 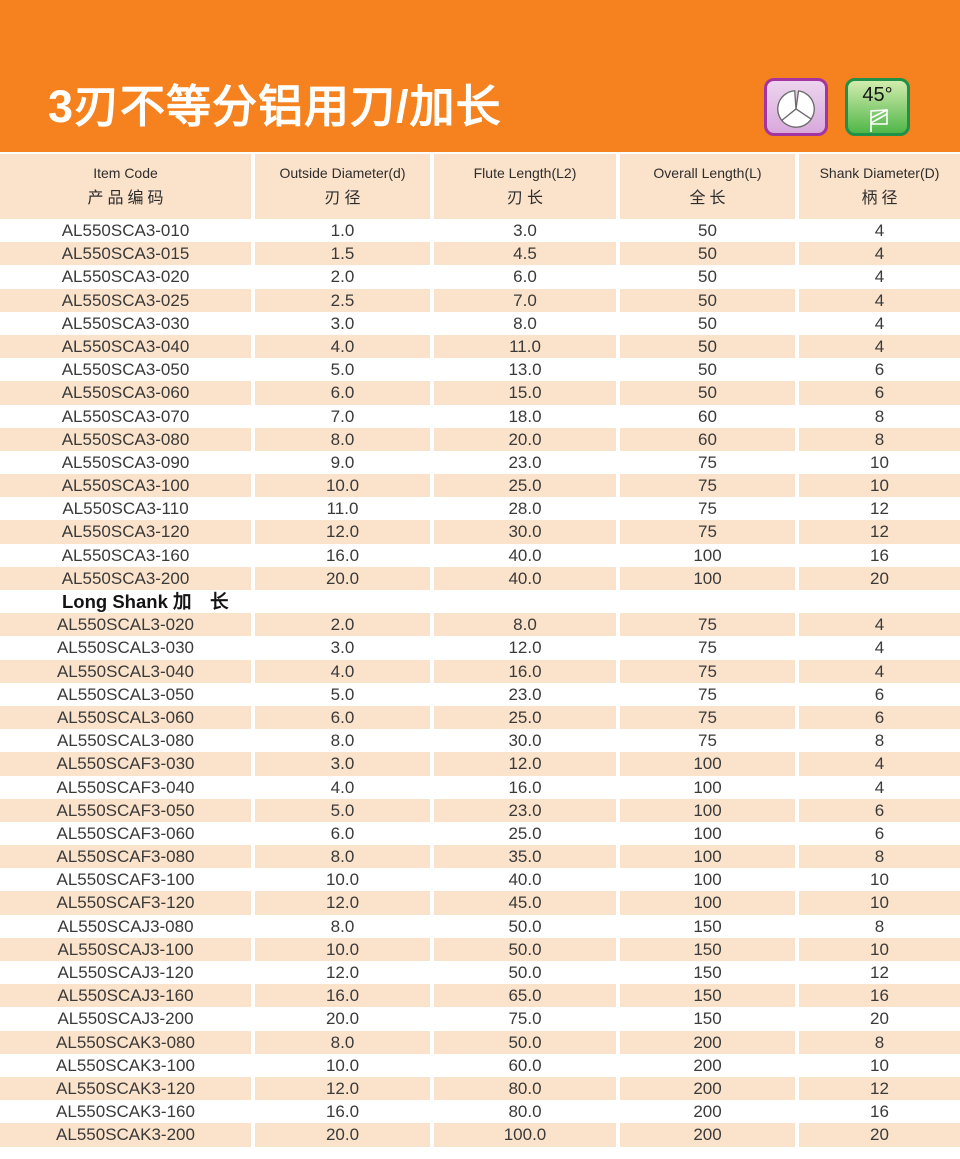 I want to click on cell-flute-length: 75.0, so click(x=525, y=1019).